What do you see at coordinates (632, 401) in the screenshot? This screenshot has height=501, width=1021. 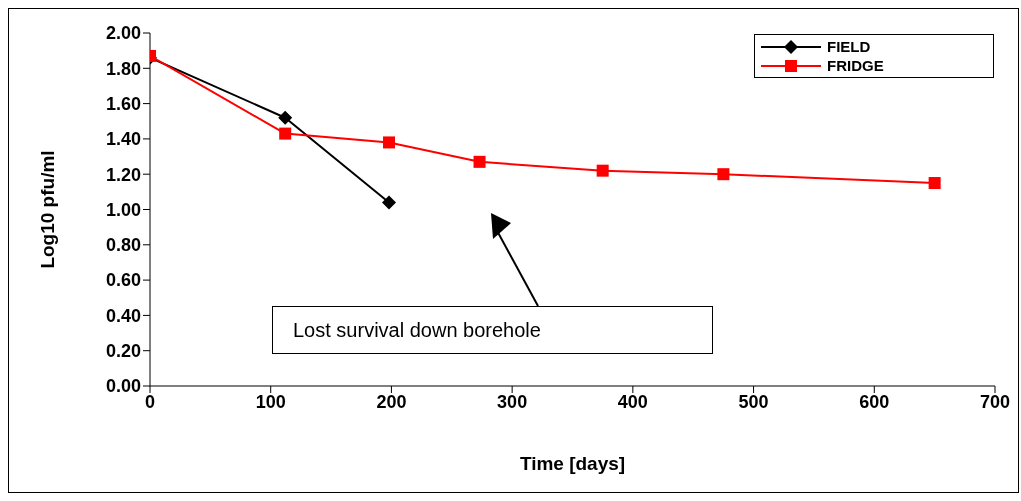 I see `x-tick-label: 400` at bounding box center [632, 401].